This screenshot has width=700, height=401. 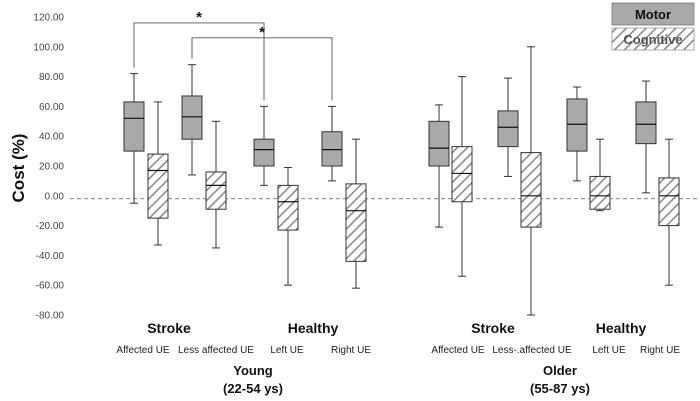 I want to click on significance-brackets: **, so click(x=233, y=55).